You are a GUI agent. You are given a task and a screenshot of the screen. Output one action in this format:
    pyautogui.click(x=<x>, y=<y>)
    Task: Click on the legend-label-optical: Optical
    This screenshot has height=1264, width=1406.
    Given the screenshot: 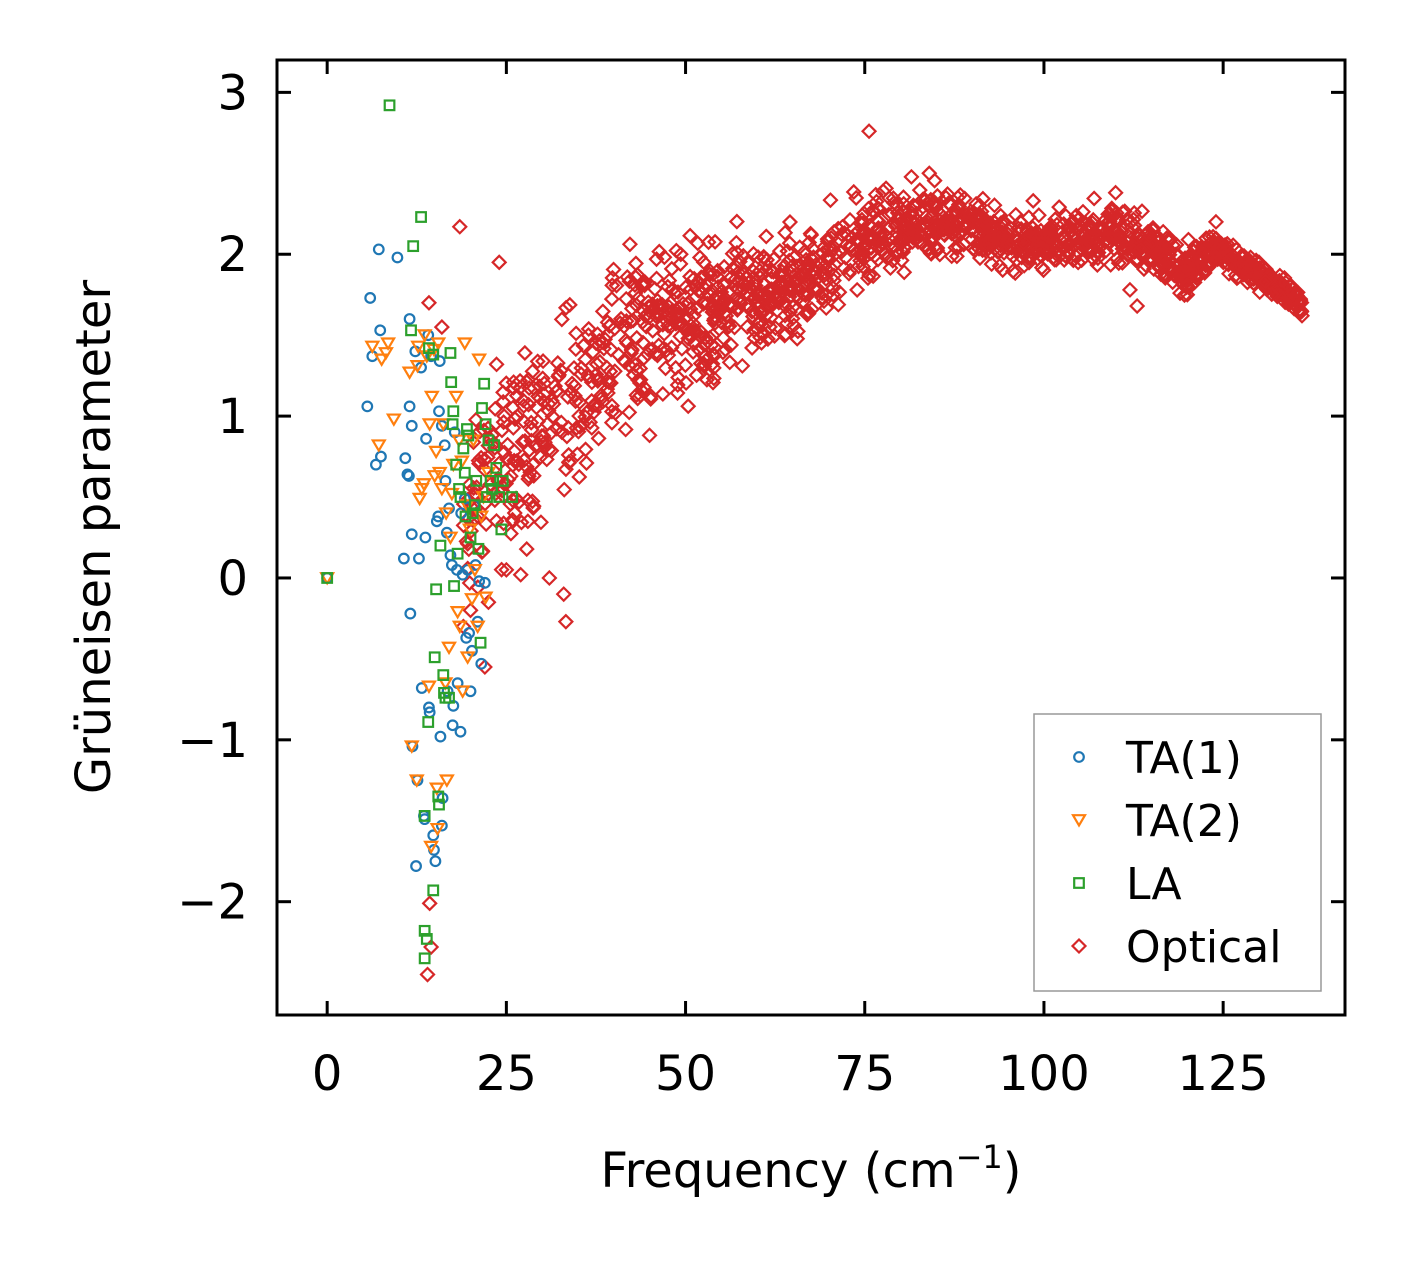 What is the action you would take?
    pyautogui.click(x=1203, y=947)
    